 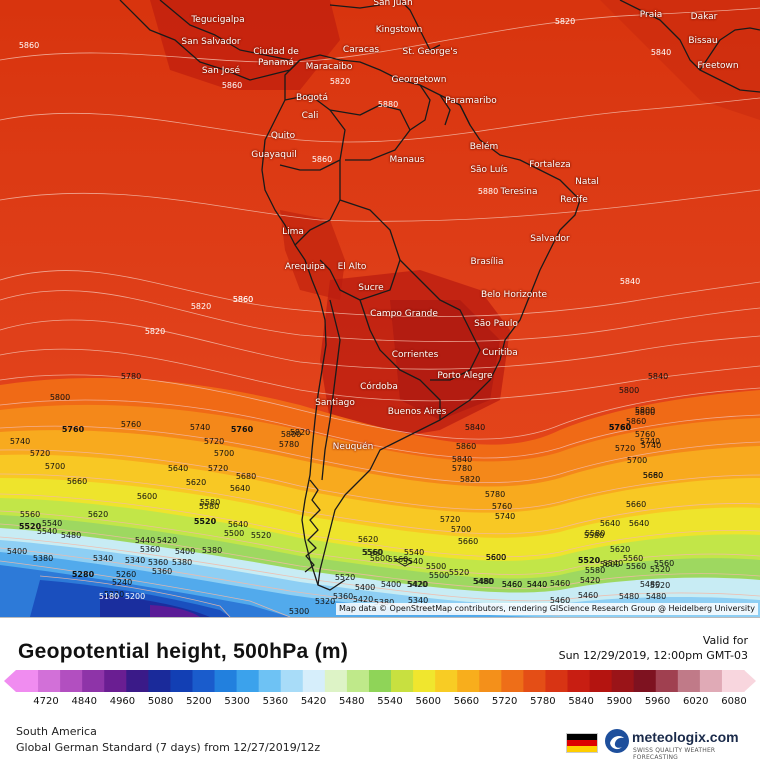 What do you see at coordinates (560, 600) in the screenshot?
I see `contour-label: 5460` at bounding box center [560, 600].